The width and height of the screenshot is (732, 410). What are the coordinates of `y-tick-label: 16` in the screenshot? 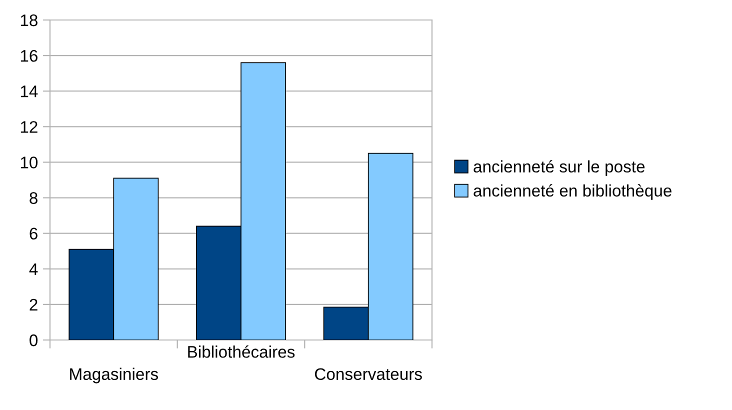 It's located at (29, 56).